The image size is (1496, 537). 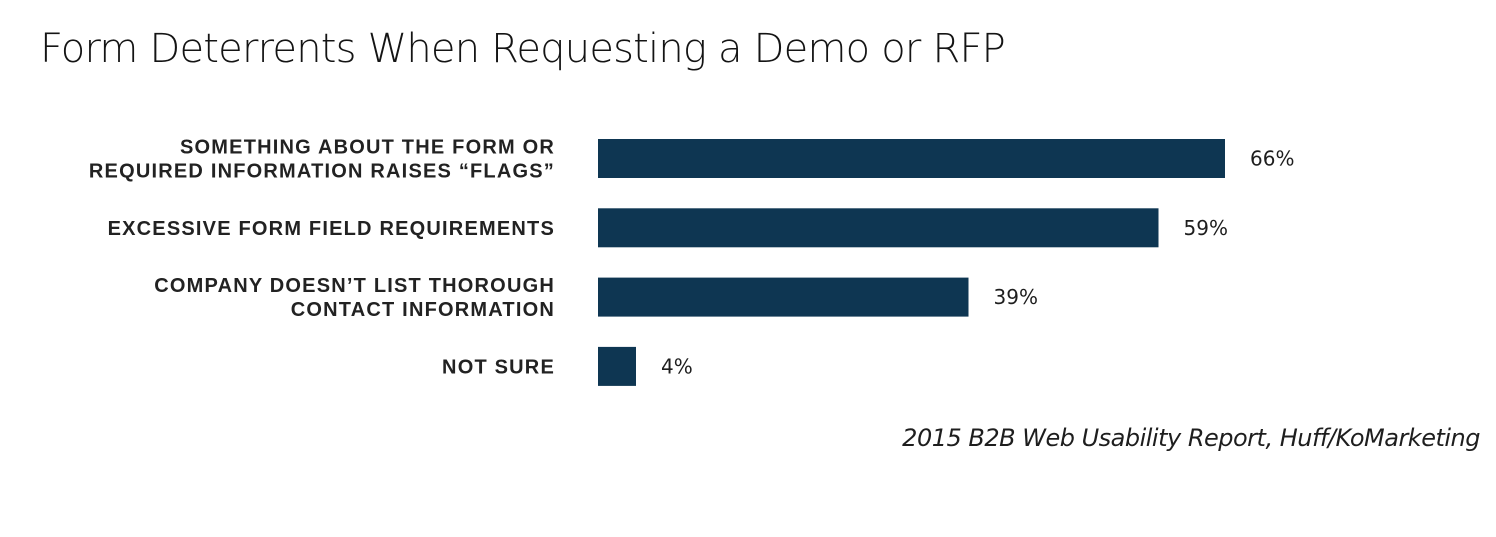 What do you see at coordinates (331, 229) in the screenshot?
I see `category-label-2: EXCESSIVE FORM FIELD REQUIREMENTS` at bounding box center [331, 229].